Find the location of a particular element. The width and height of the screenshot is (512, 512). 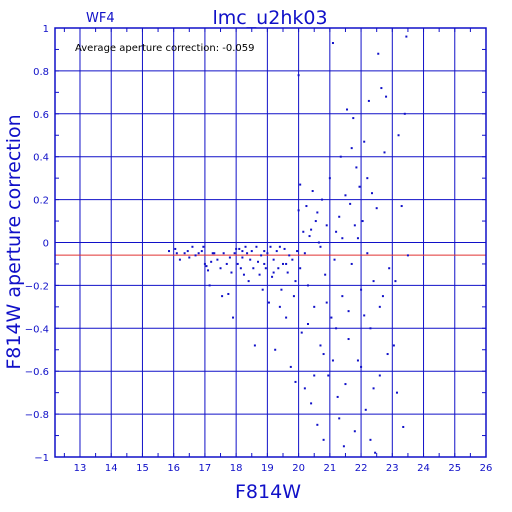

x-tick-label: 26 is located at coordinates (486, 468).